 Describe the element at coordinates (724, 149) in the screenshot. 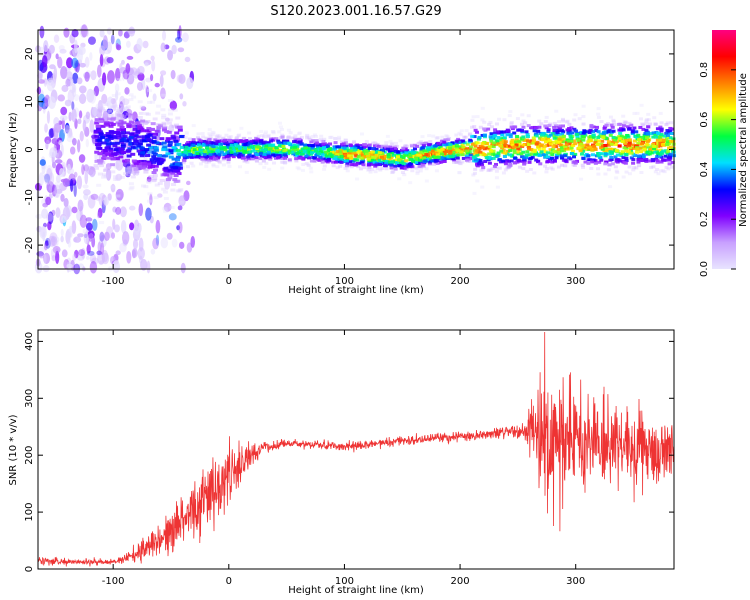

I see `colorbar-gradient` at that location.